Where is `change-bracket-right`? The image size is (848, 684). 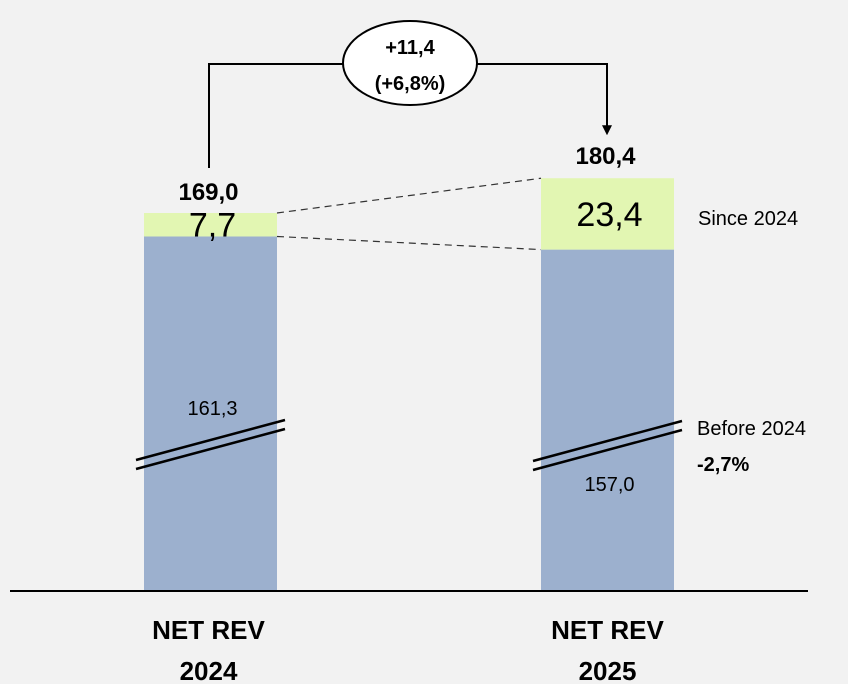
change-bracket-right is located at coordinates (543, 99).